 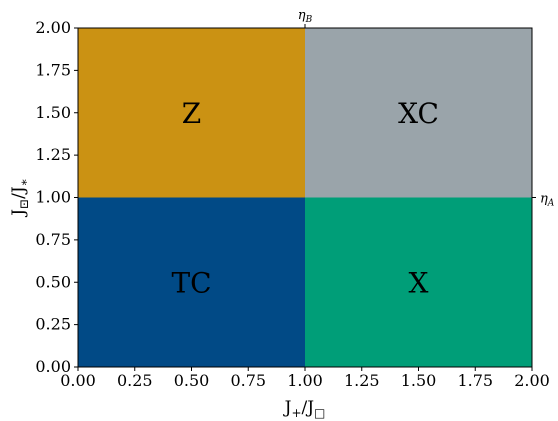 What do you see at coordinates (547, 200) in the screenshot?
I see `eta-a-label: ηA` at bounding box center [547, 200].